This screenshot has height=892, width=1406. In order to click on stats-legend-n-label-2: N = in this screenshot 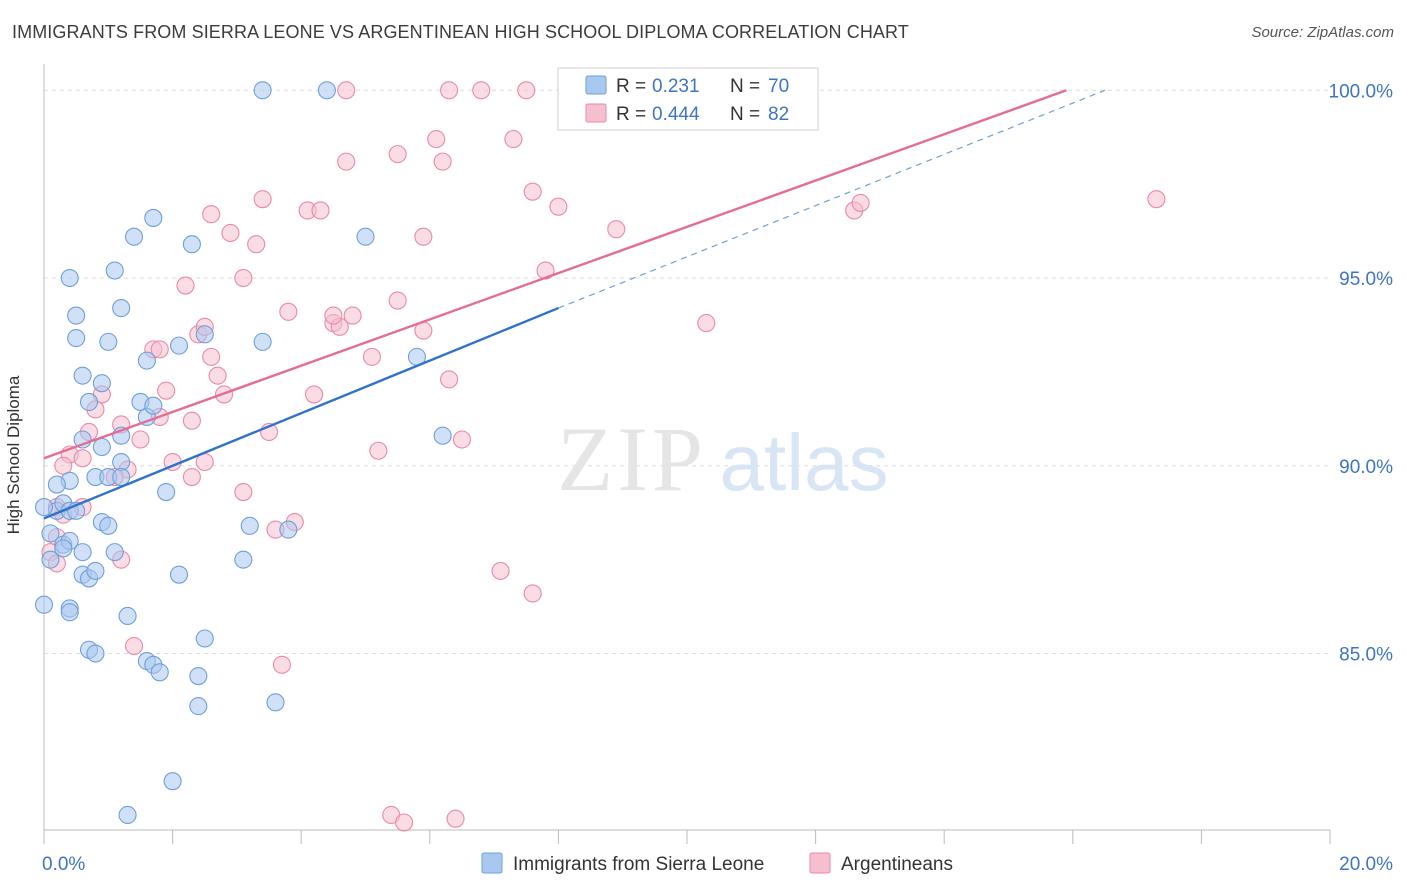, I will do `click(745, 114)`.